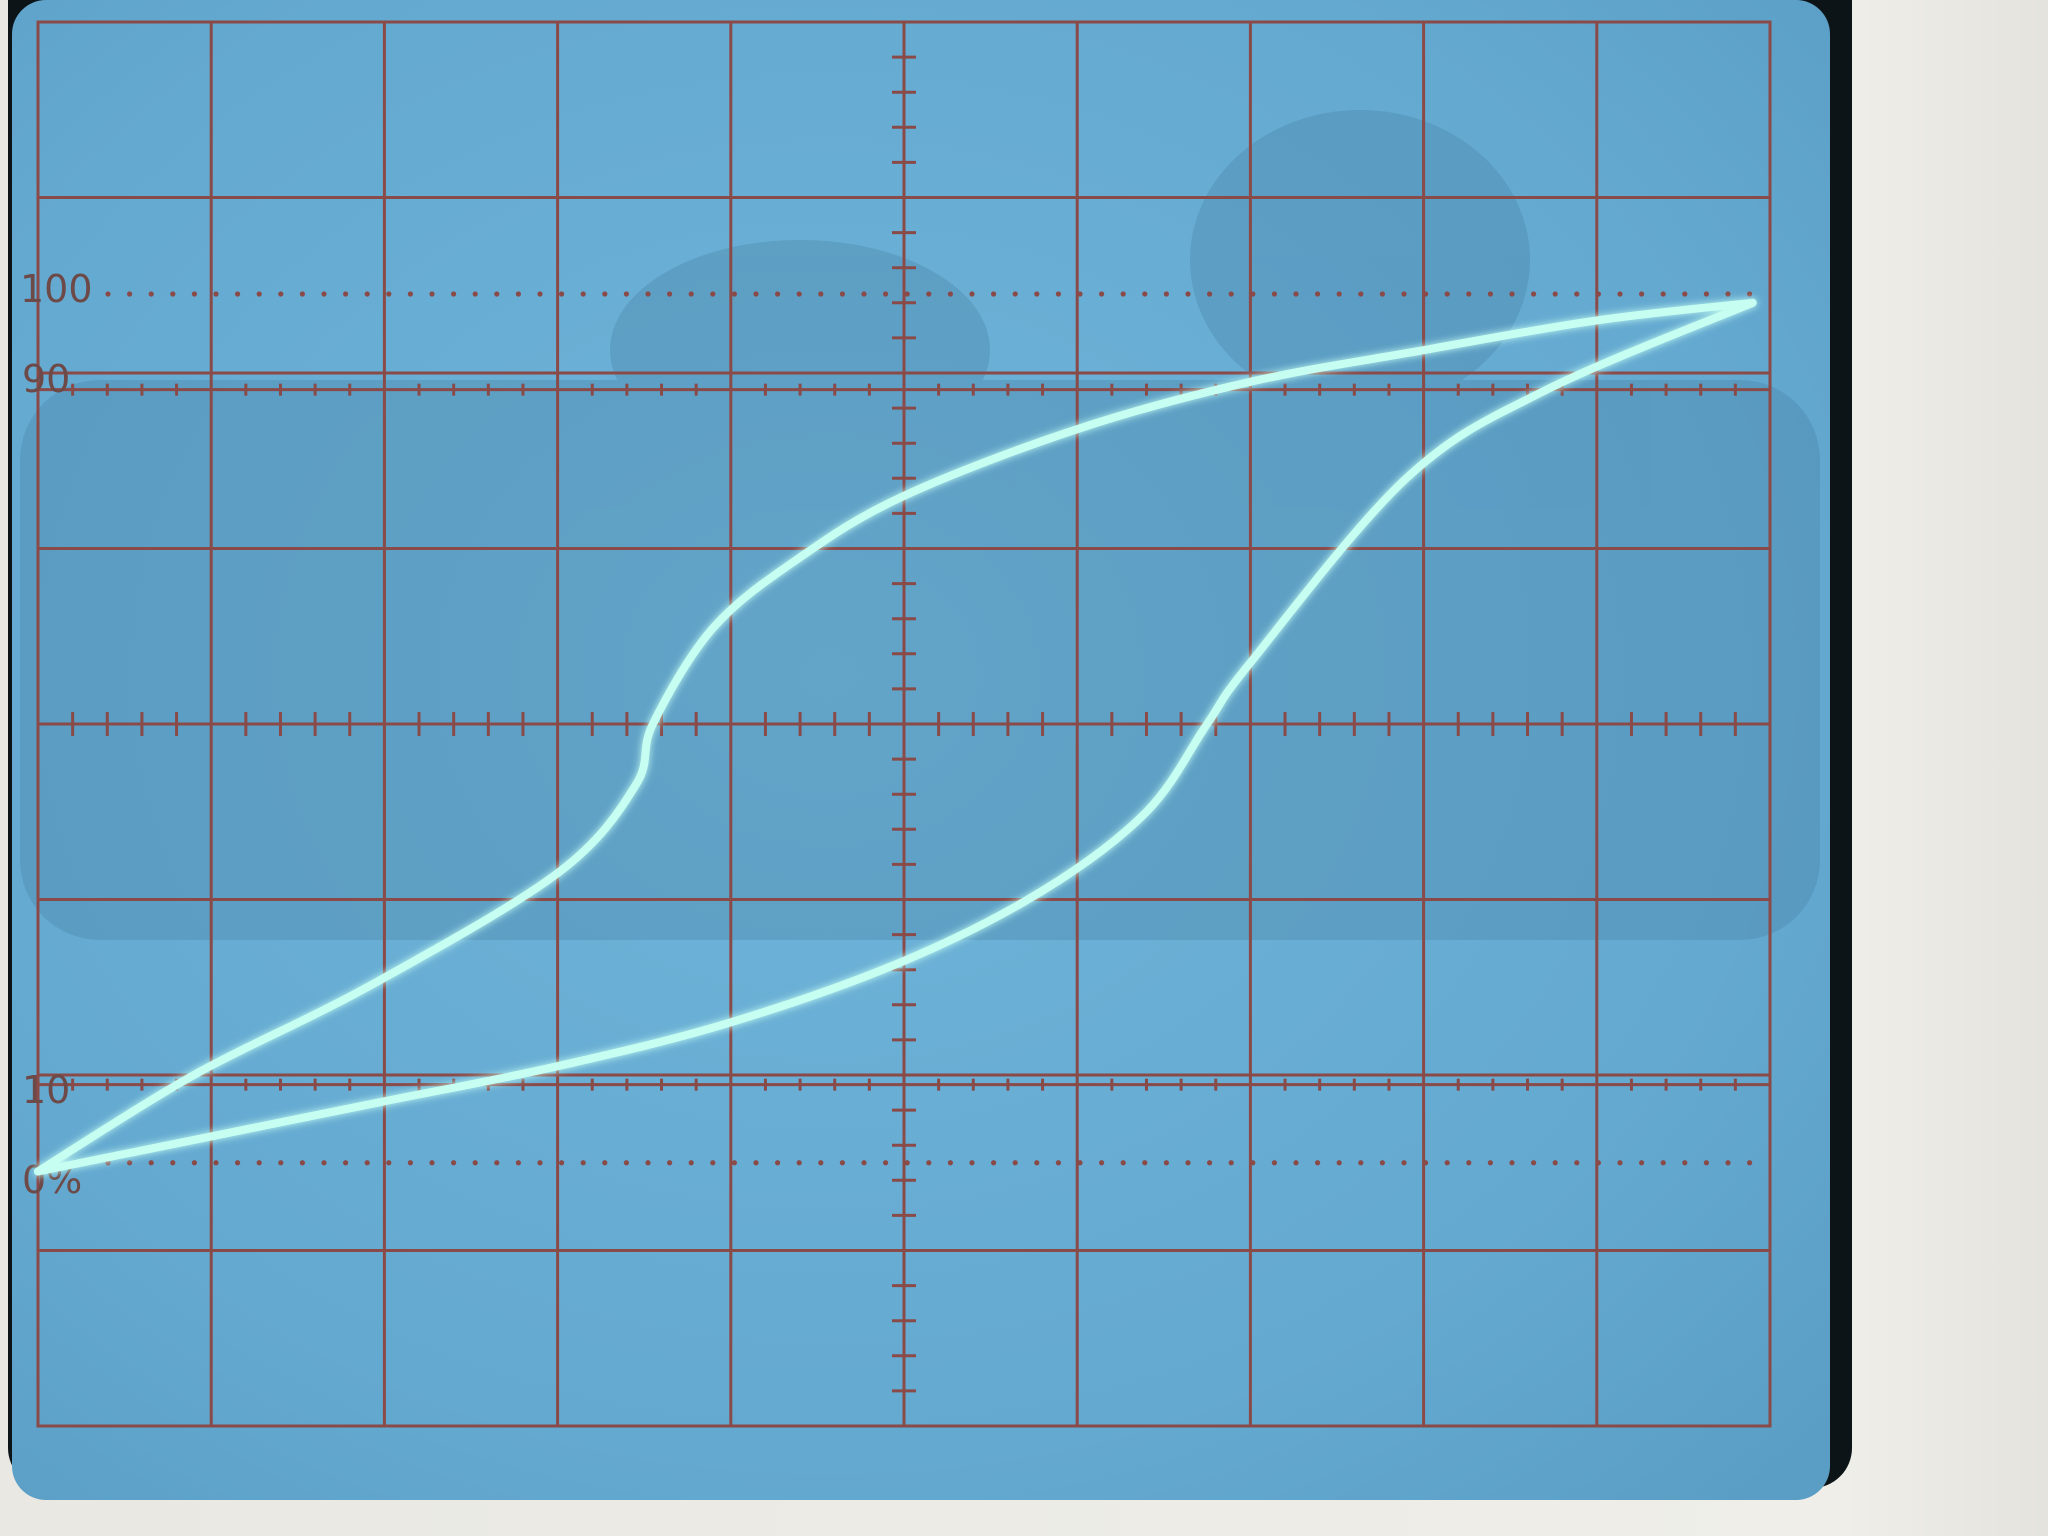  I want to click on label-90: 90, so click(46, 379).